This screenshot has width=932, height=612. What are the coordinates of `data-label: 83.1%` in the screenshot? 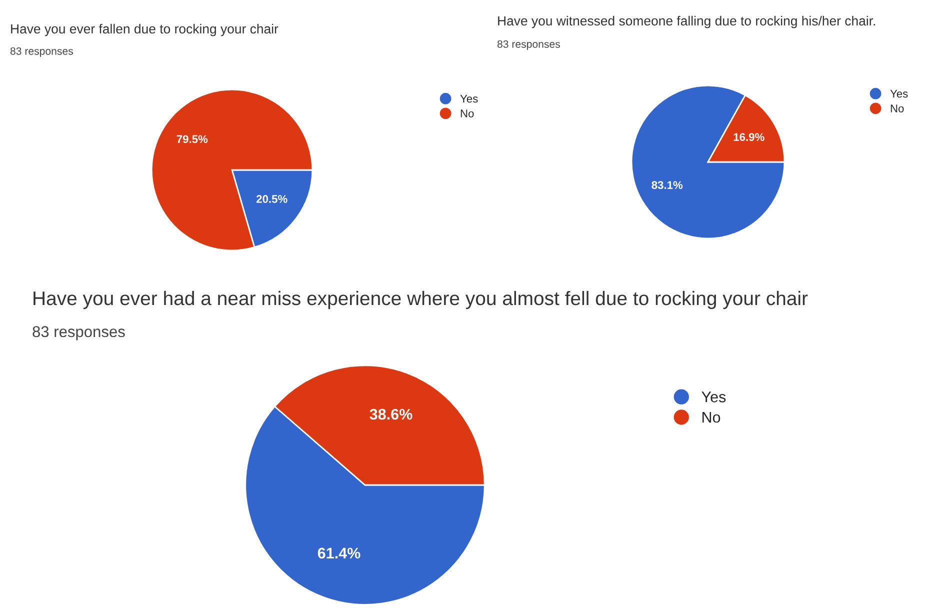 It's located at (667, 185).